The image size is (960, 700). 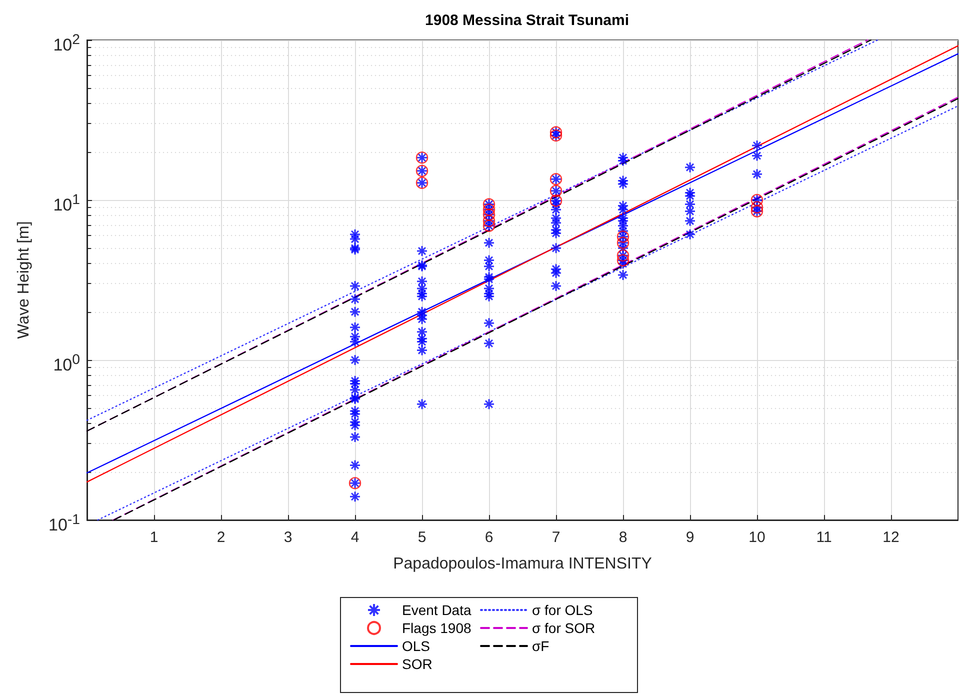 I want to click on x-tick-label: 7, so click(x=556, y=537).